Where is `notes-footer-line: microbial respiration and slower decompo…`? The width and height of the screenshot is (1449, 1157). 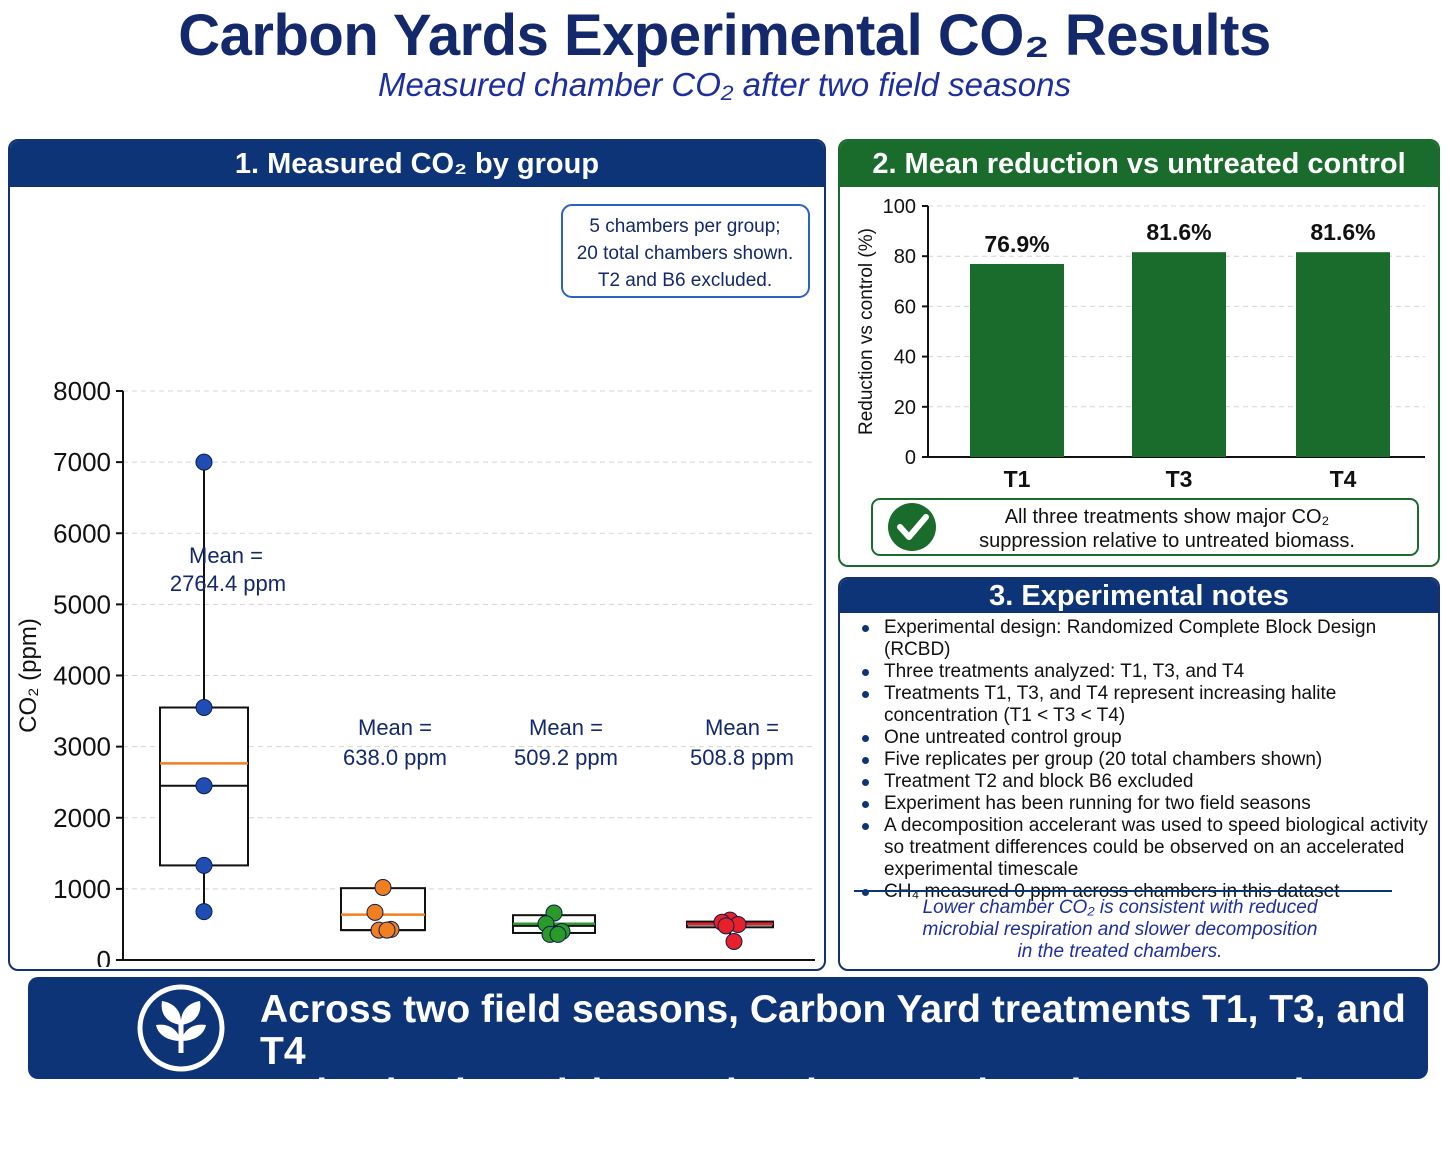 notes-footer-line: microbial respiration and slower decompo… is located at coordinates (1120, 929).